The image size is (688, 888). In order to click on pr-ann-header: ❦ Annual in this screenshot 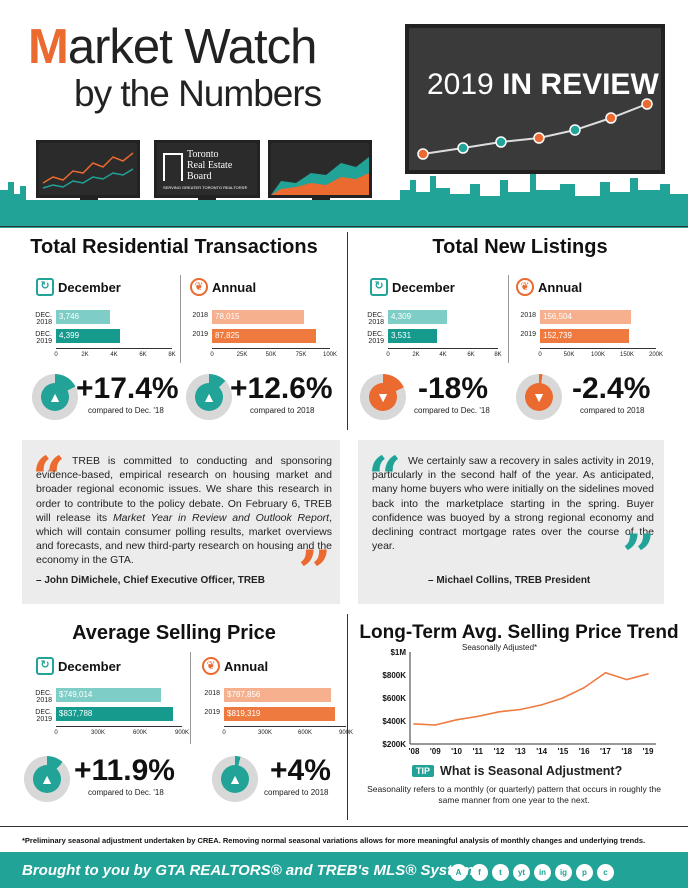, I will do `click(235, 666)`.